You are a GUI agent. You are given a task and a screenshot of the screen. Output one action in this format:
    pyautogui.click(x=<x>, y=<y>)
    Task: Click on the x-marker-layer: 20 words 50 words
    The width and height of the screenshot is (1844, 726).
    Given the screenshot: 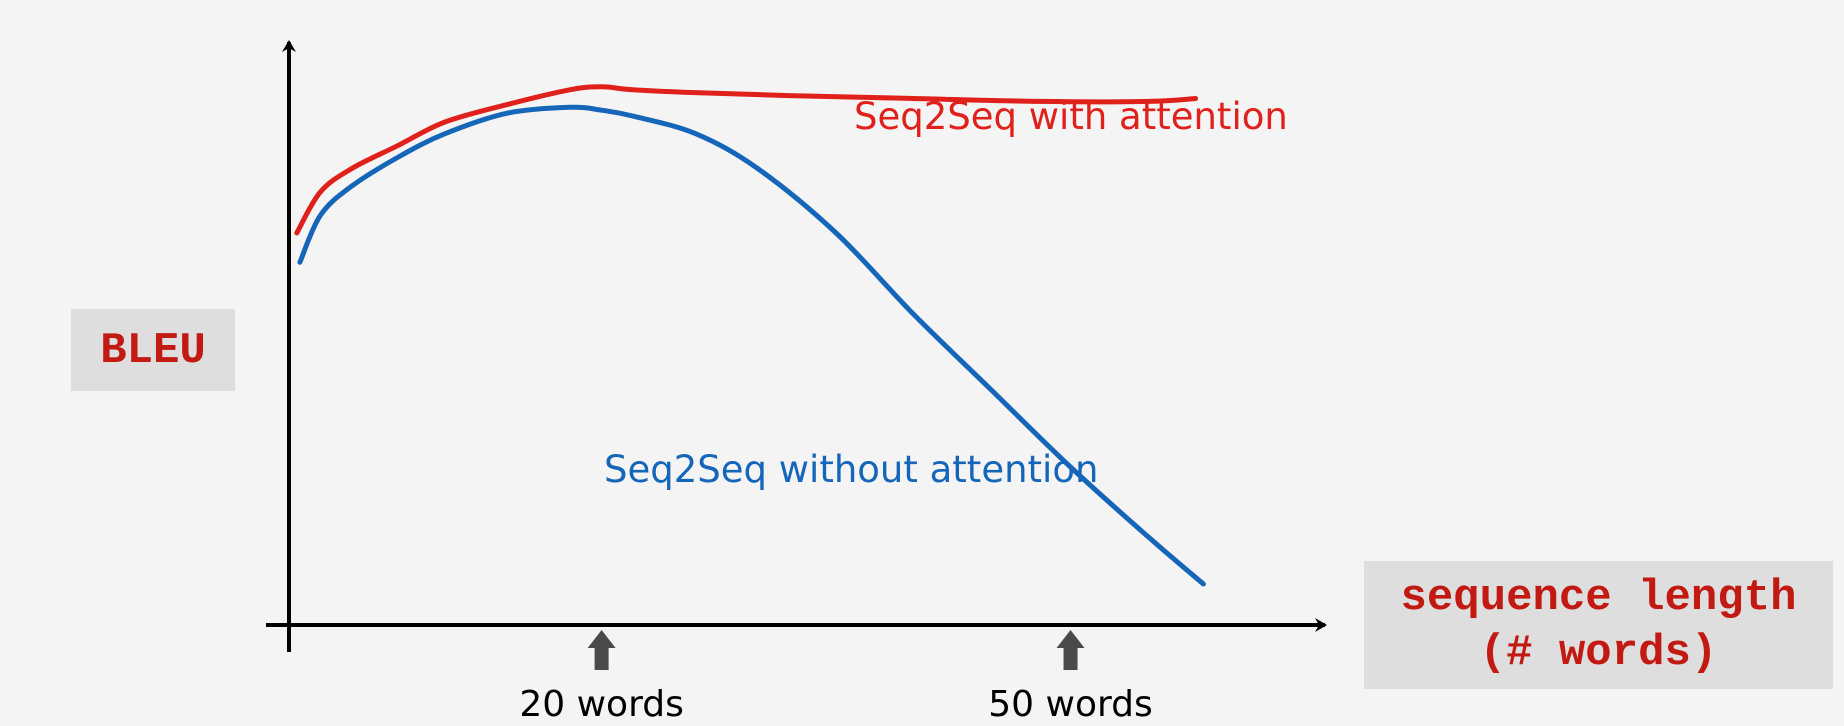 What is the action you would take?
    pyautogui.click(x=836, y=677)
    